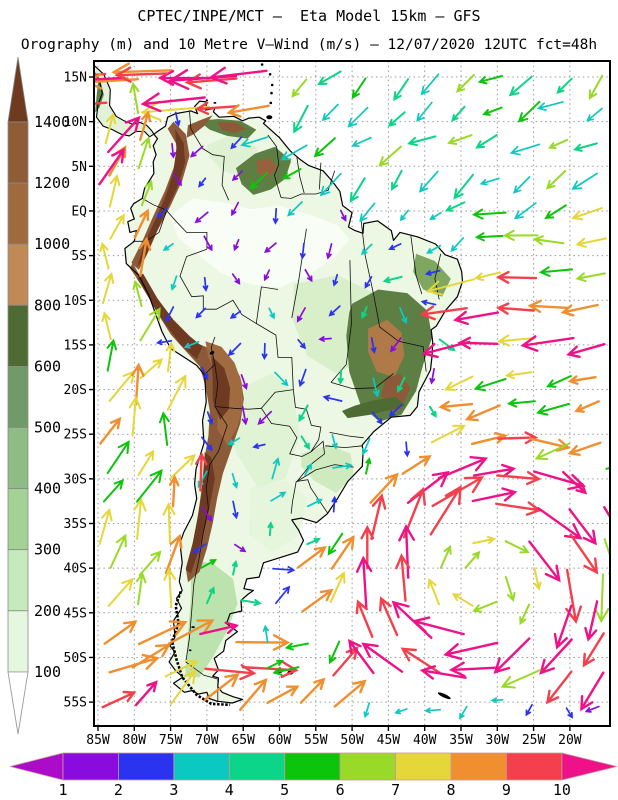 Image resolution: width=618 pixels, height=800 pixels. I want to click on elevation-scale-label: 200, so click(47, 611).